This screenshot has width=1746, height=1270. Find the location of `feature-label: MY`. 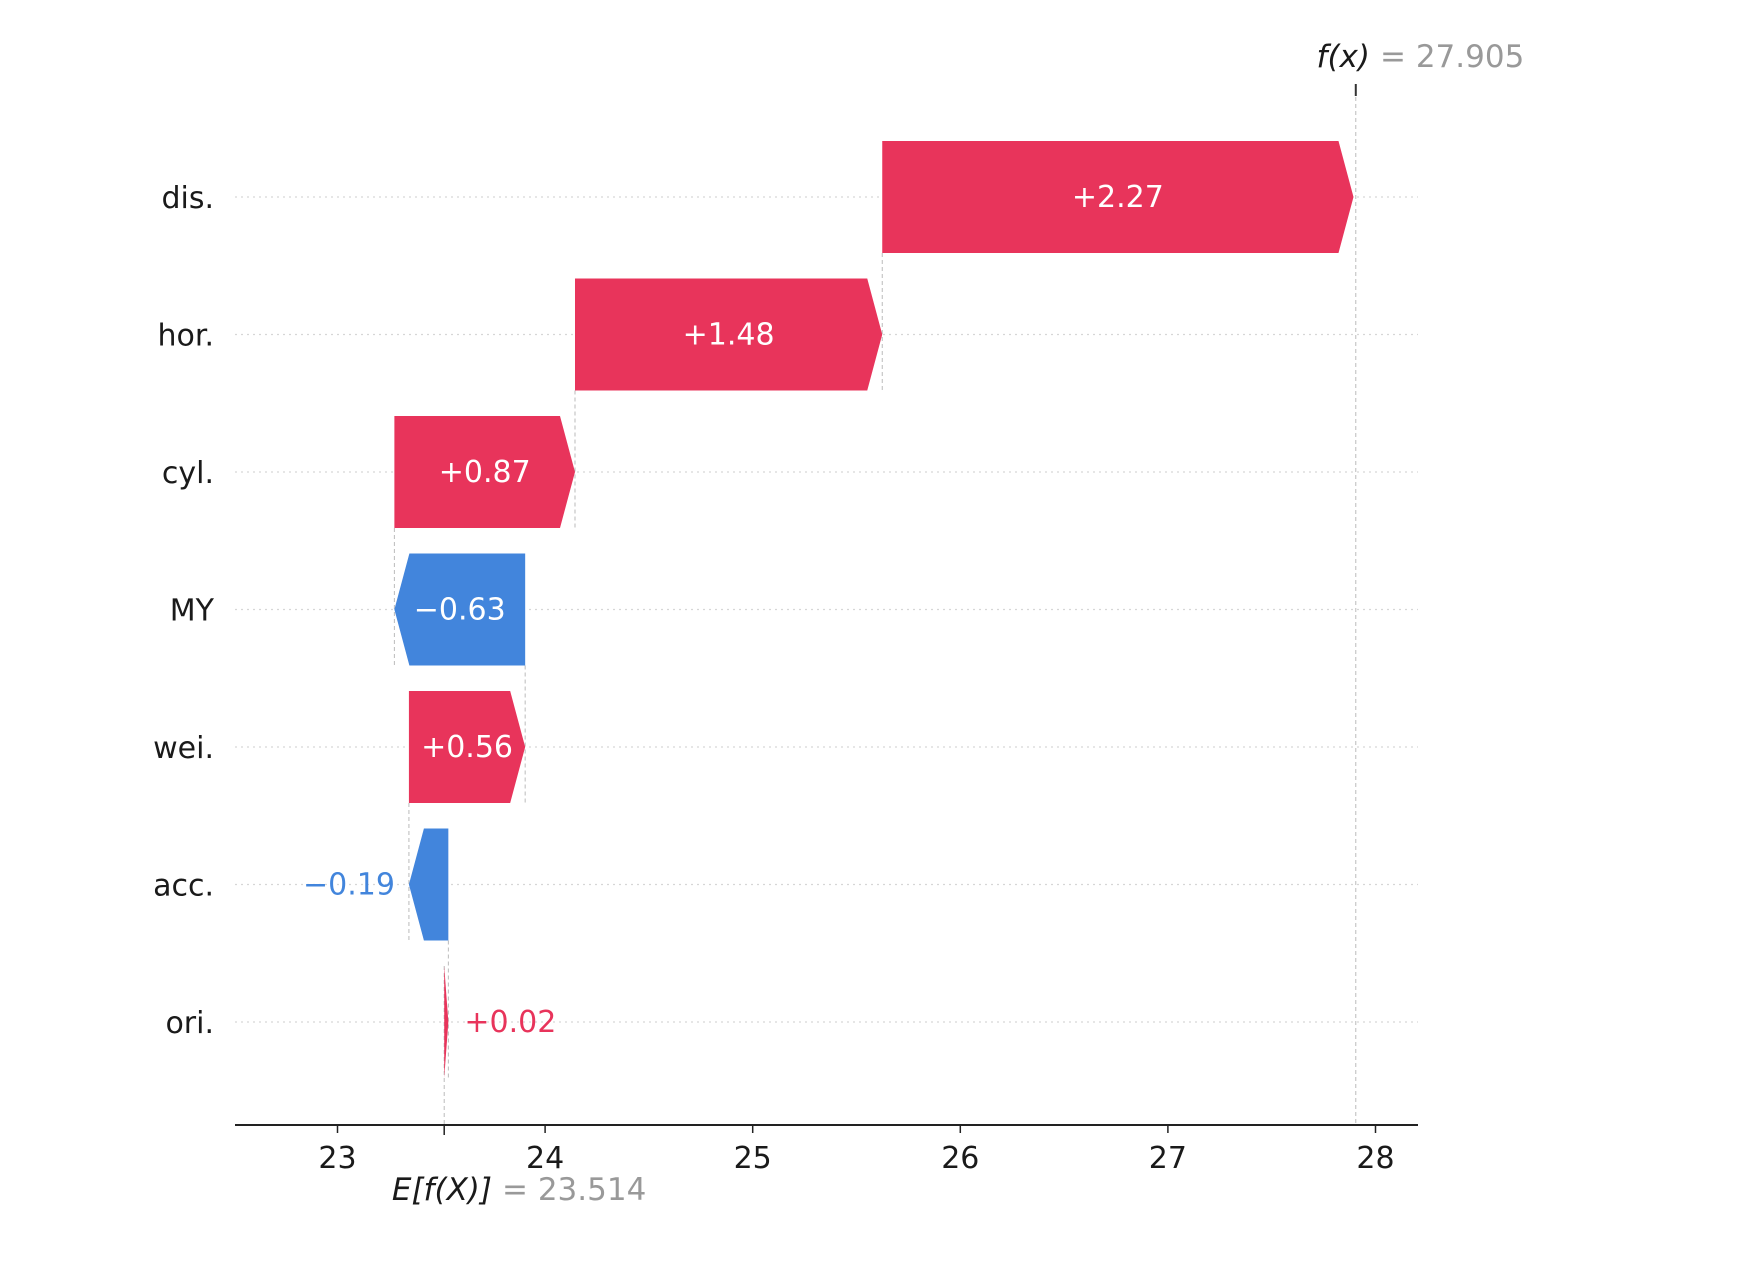

feature-label: MY is located at coordinates (192, 611).